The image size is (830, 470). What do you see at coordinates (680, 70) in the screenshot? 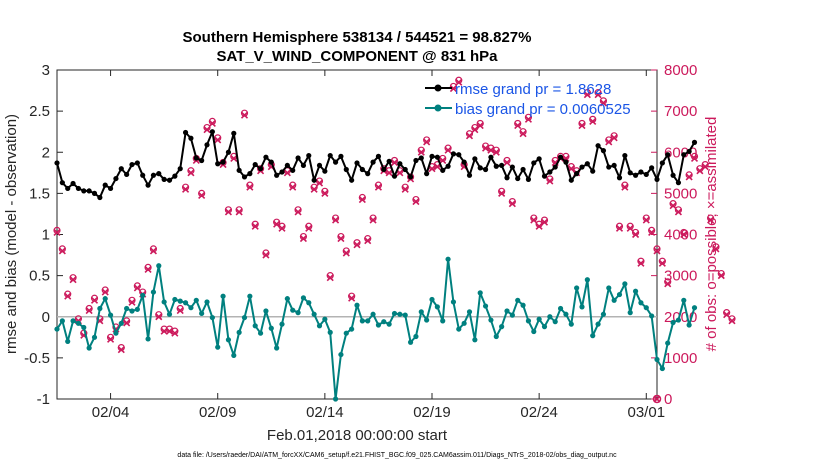
I see `right-y-tick-label: 8000` at bounding box center [680, 70].